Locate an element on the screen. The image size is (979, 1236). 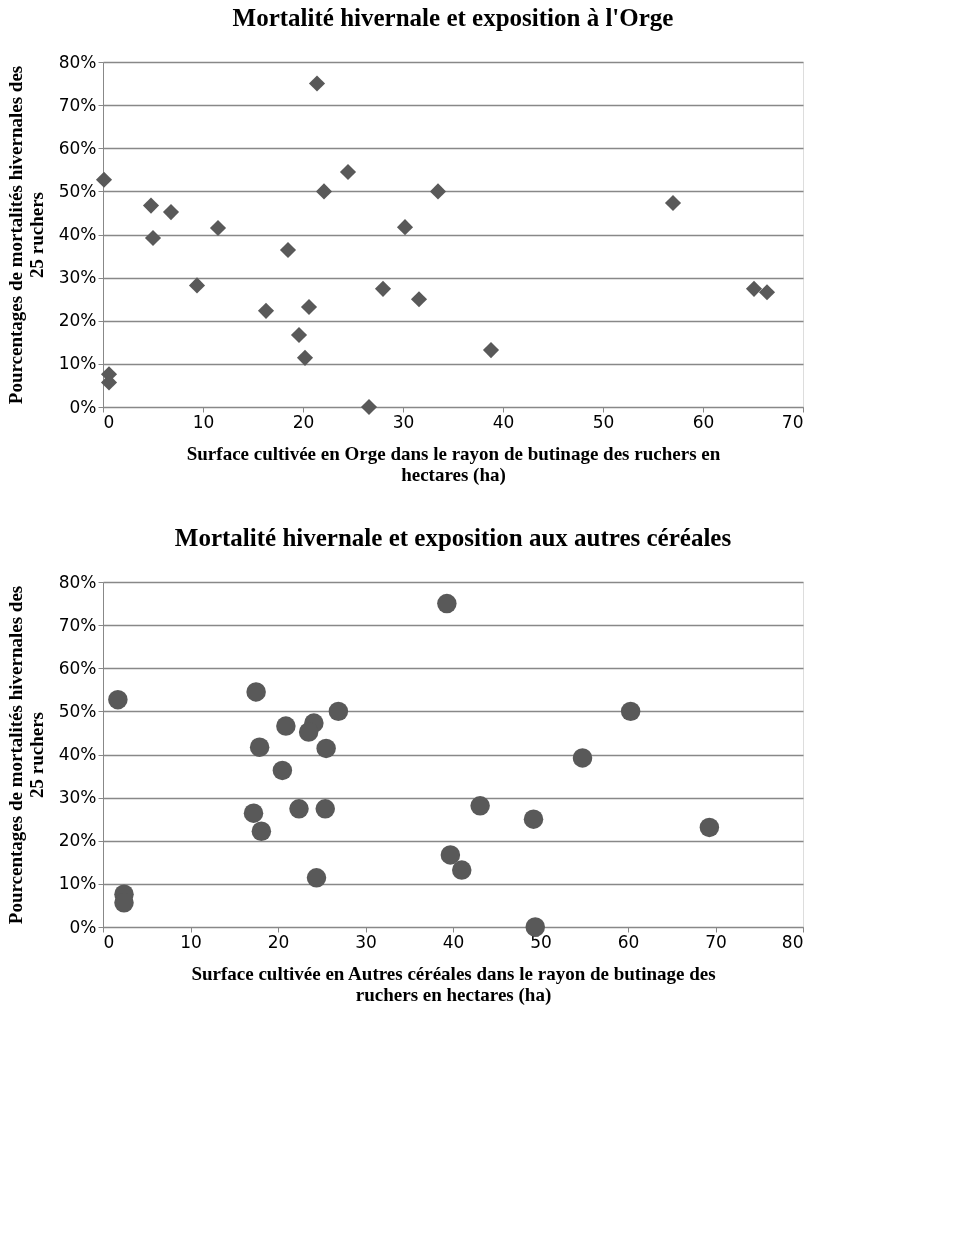
x-axis-title: Surface cultivée en Orge dans le rayon de butinage des ruchers en hectares (ha) is located at coordinates (453, 464).